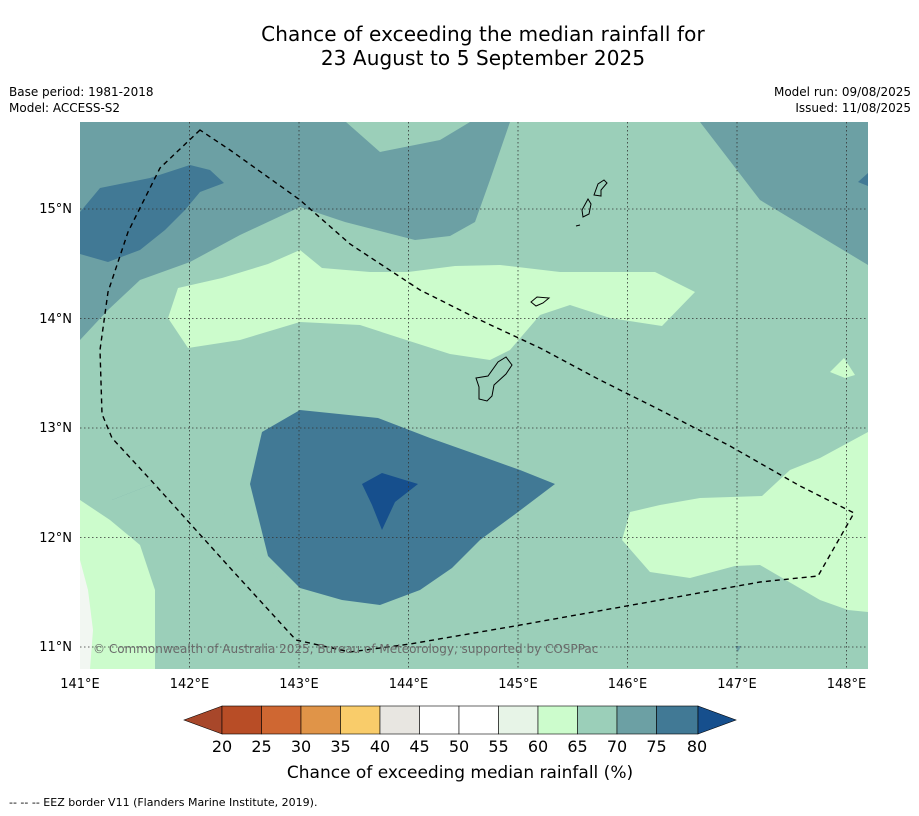 This screenshot has width=919, height=816. What do you see at coordinates (55, 319) in the screenshot?
I see `lat-label-14: 14°N` at bounding box center [55, 319].